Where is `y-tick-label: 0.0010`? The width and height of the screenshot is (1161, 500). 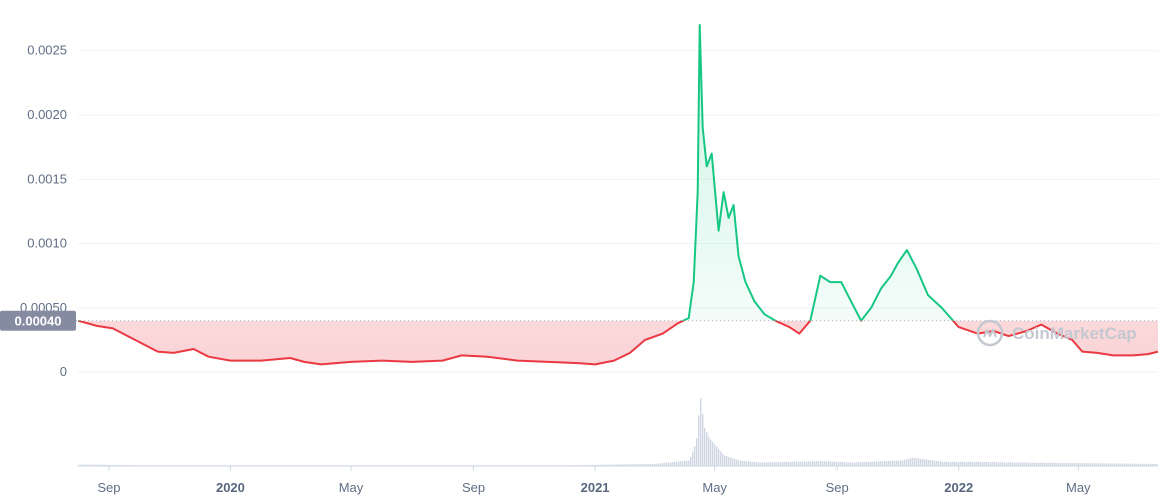 y-tick-label: 0.0010 is located at coordinates (47, 243).